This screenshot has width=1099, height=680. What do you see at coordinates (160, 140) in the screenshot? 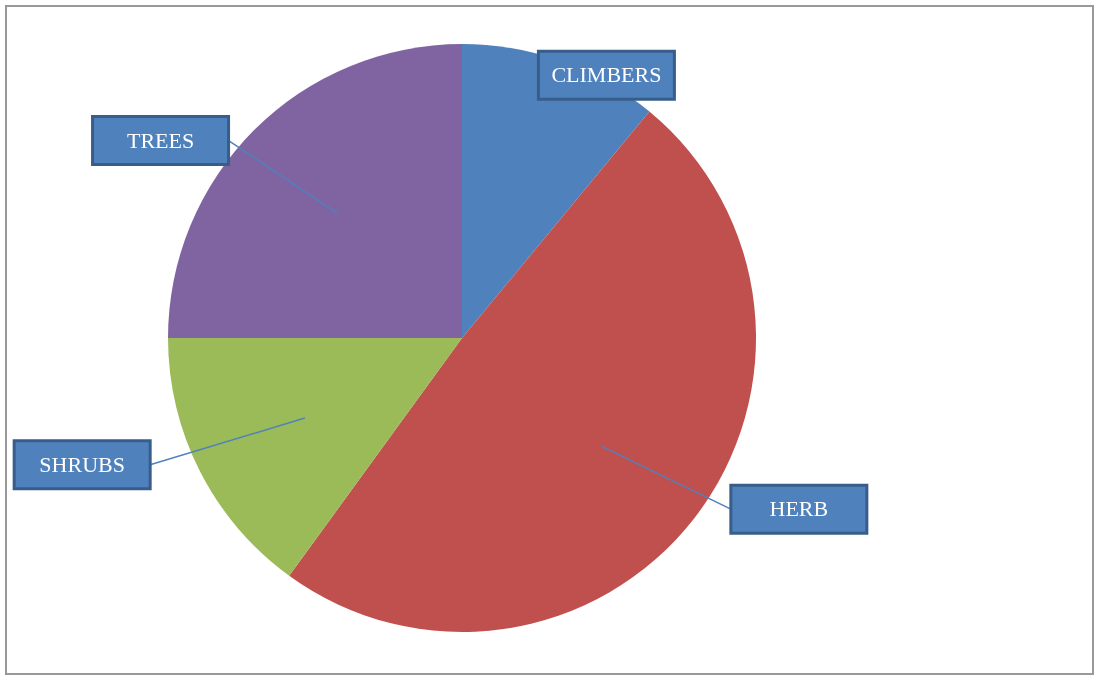
I see `slice-label: TREES` at bounding box center [160, 140].